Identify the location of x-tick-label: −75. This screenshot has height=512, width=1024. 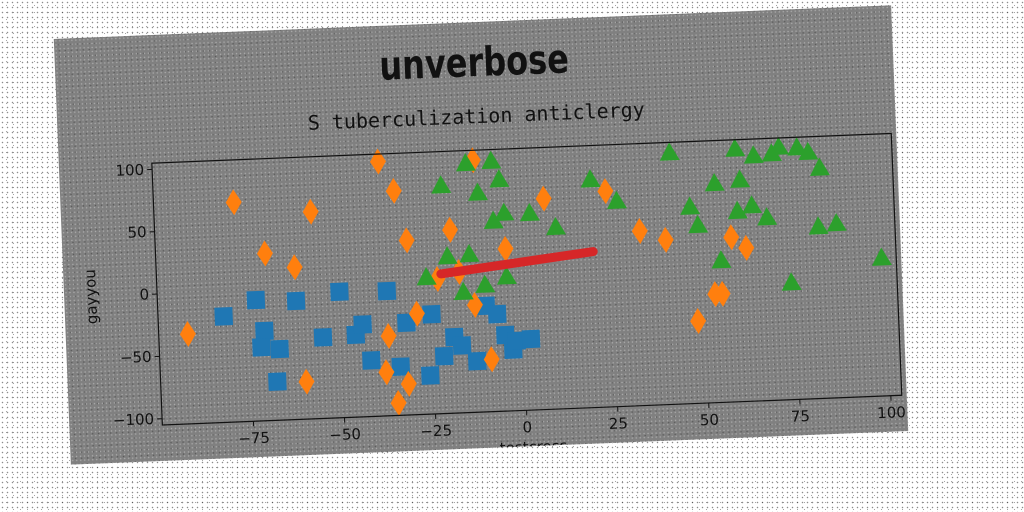
(254, 438).